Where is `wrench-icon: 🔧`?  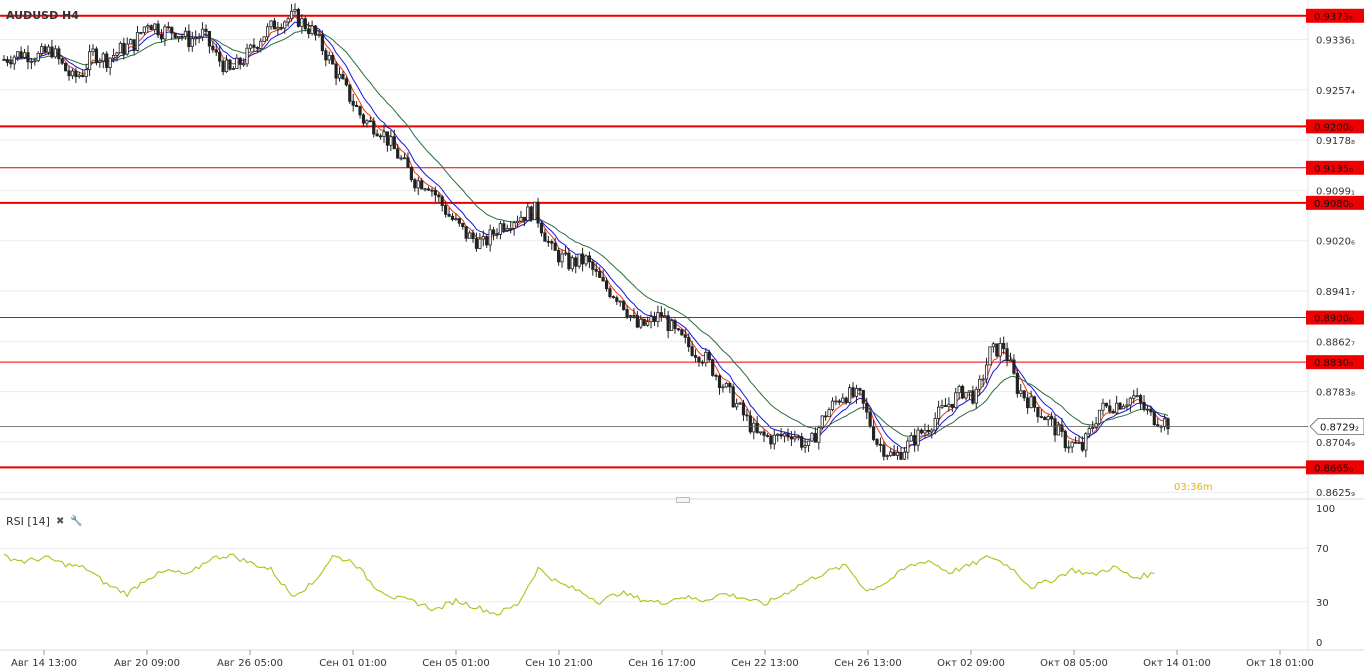
wrench-icon: 🔧 is located at coordinates (76, 521).